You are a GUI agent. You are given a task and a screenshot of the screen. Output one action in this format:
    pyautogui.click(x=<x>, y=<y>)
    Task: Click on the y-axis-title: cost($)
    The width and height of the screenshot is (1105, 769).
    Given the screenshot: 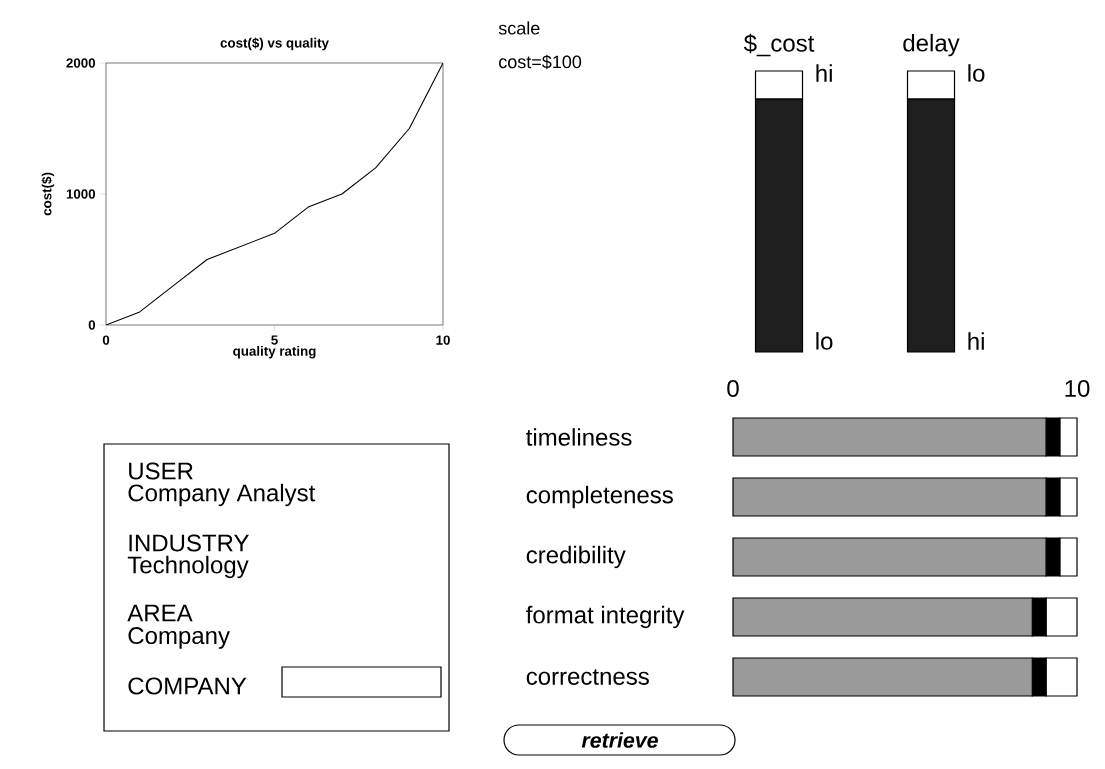 What is the action you would take?
    pyautogui.click(x=48, y=194)
    